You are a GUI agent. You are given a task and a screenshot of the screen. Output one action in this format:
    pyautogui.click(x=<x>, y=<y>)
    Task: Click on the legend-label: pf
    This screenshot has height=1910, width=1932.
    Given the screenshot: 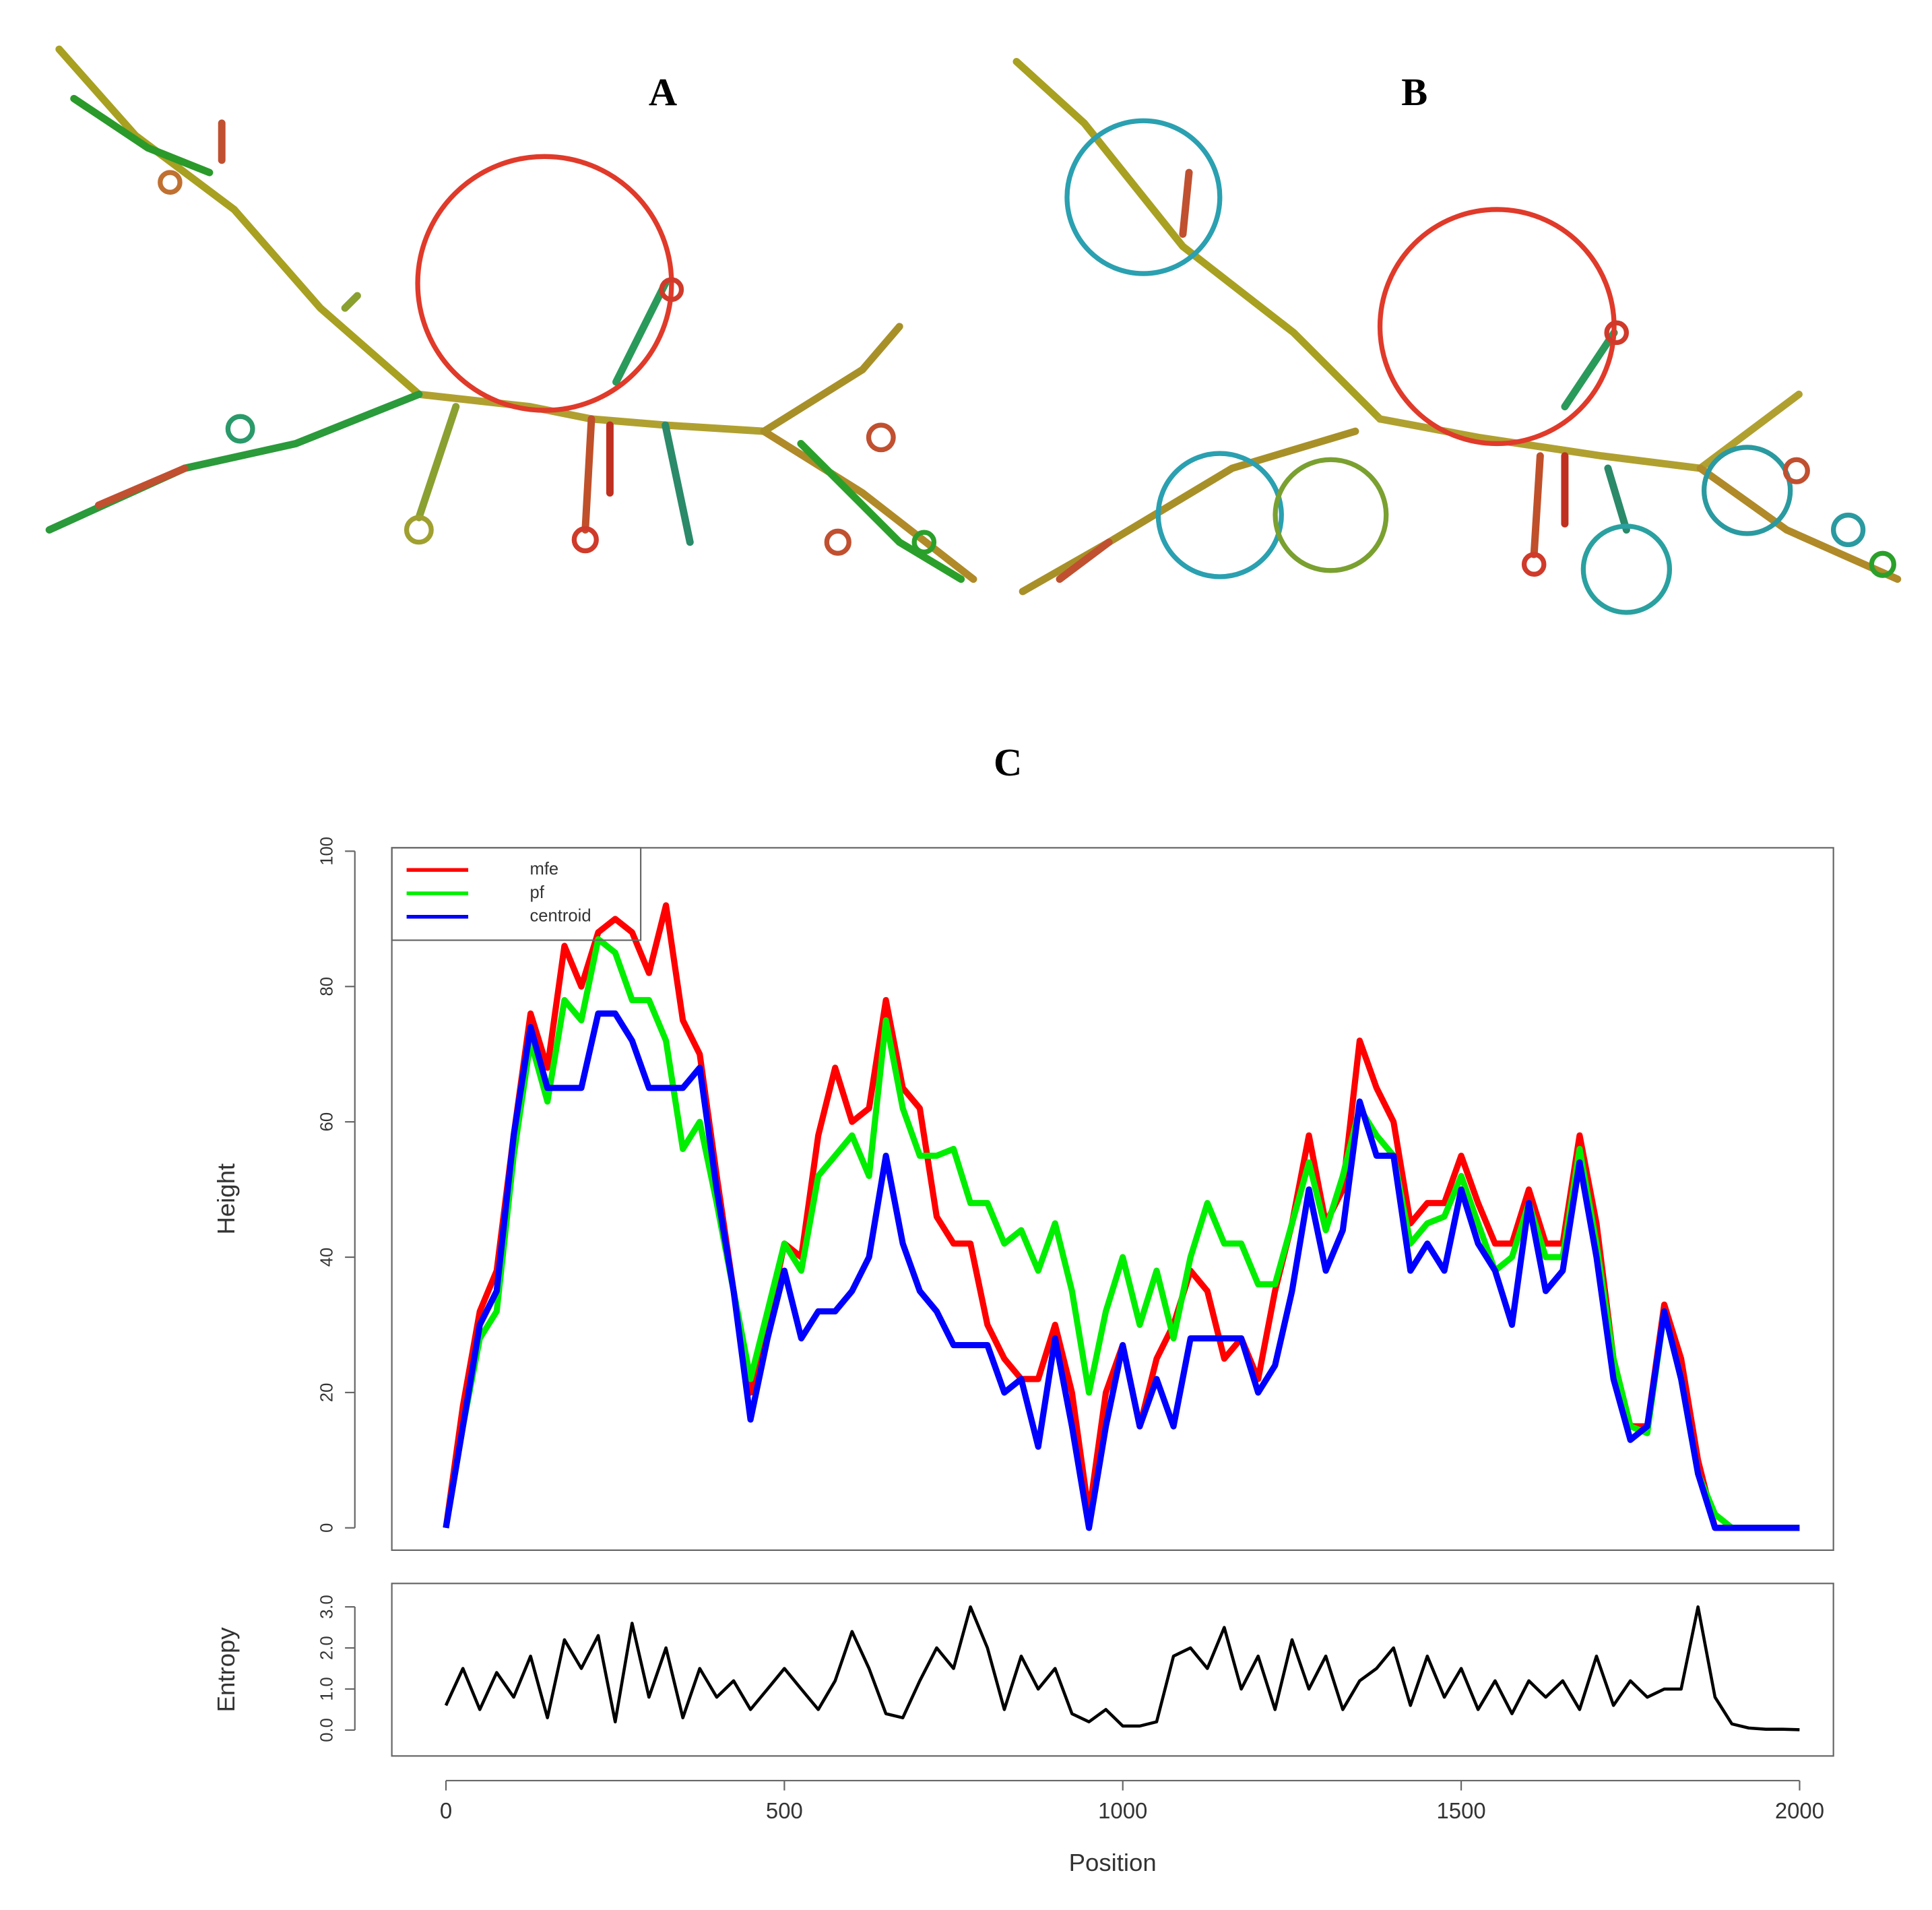 What is the action you would take?
    pyautogui.click(x=538, y=892)
    